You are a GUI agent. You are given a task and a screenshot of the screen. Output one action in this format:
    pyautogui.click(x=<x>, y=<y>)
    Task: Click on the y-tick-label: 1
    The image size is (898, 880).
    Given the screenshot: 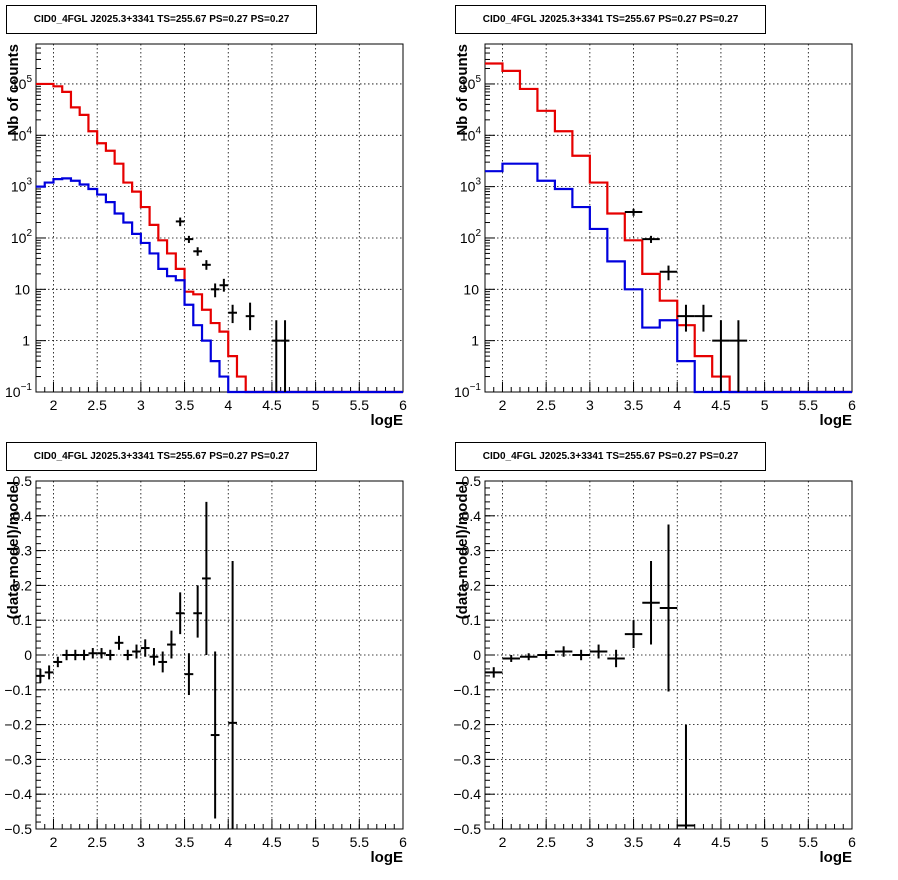 What is the action you would take?
    pyautogui.click(x=26, y=341)
    